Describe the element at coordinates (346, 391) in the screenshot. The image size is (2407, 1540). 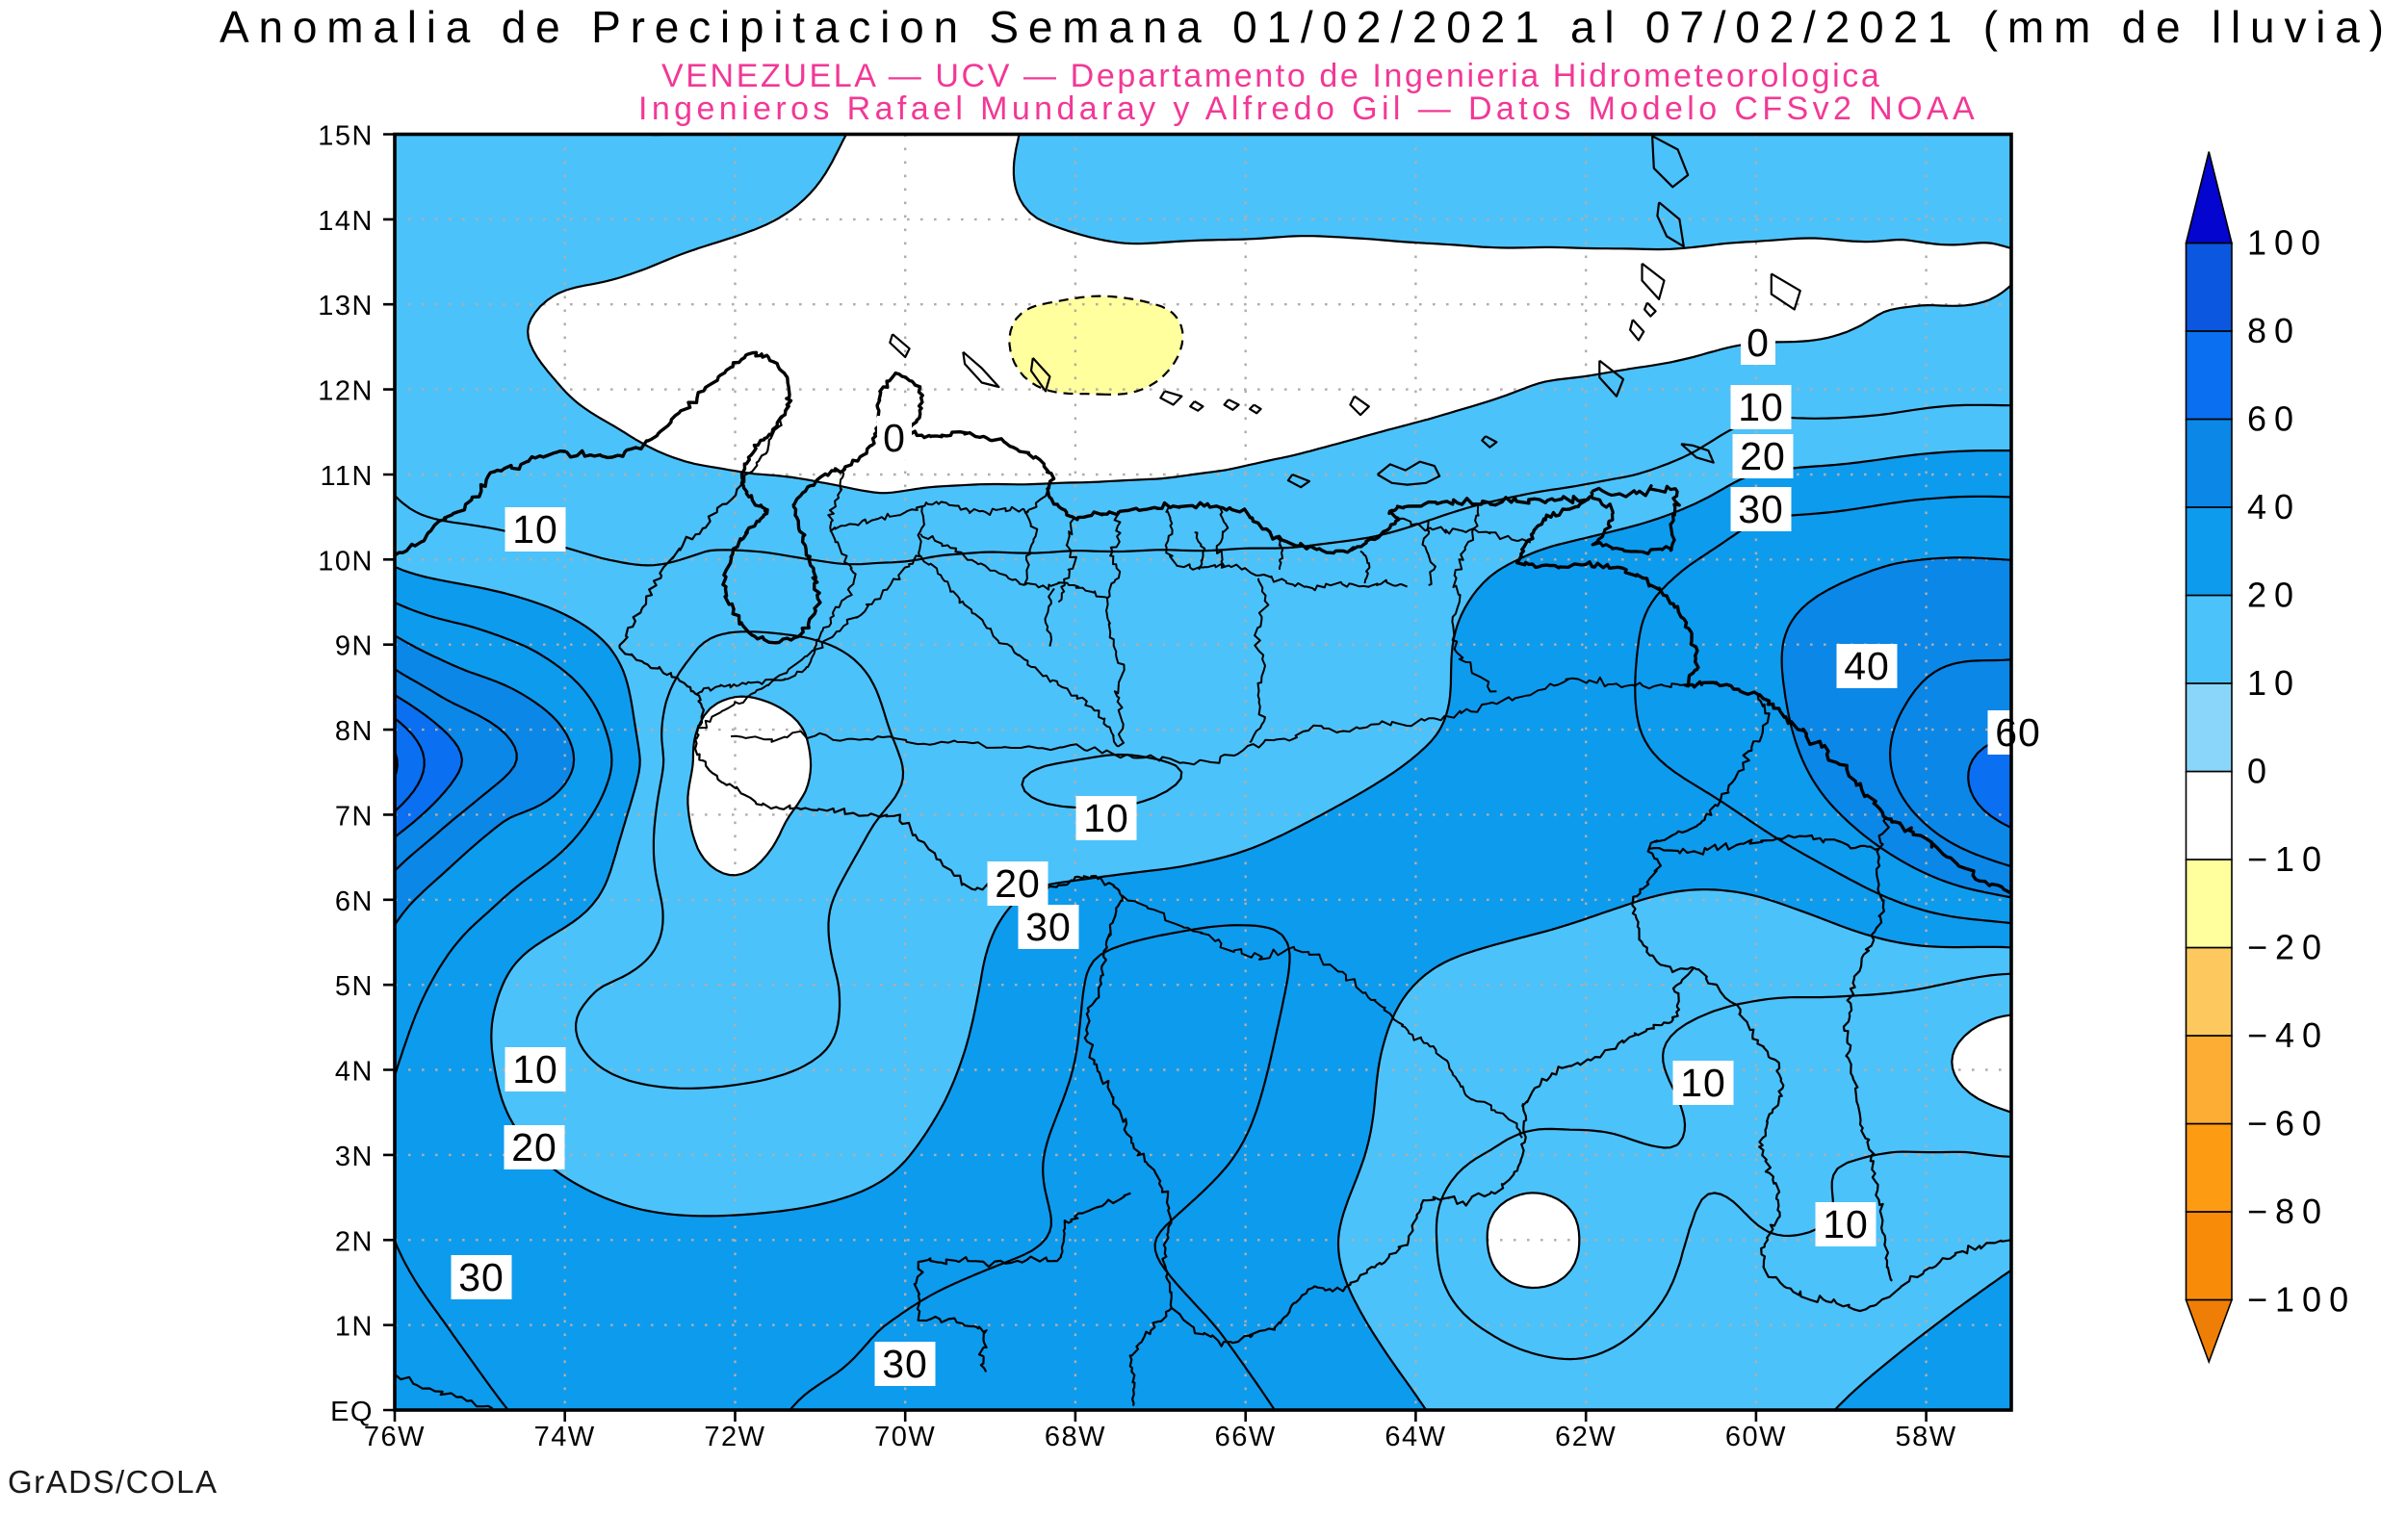
I see `svg-text: 12N` at that location.